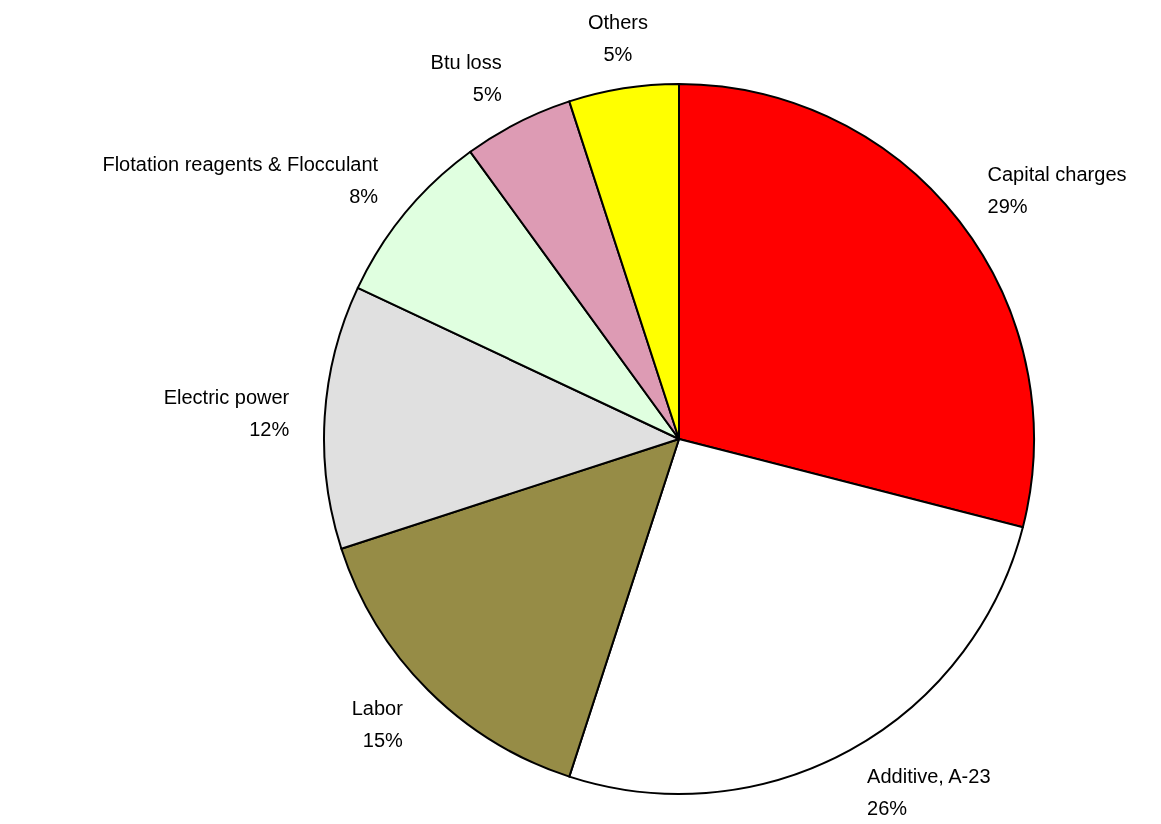  Describe the element at coordinates (466, 61) in the screenshot. I see `slice-label: Btu loss` at that location.